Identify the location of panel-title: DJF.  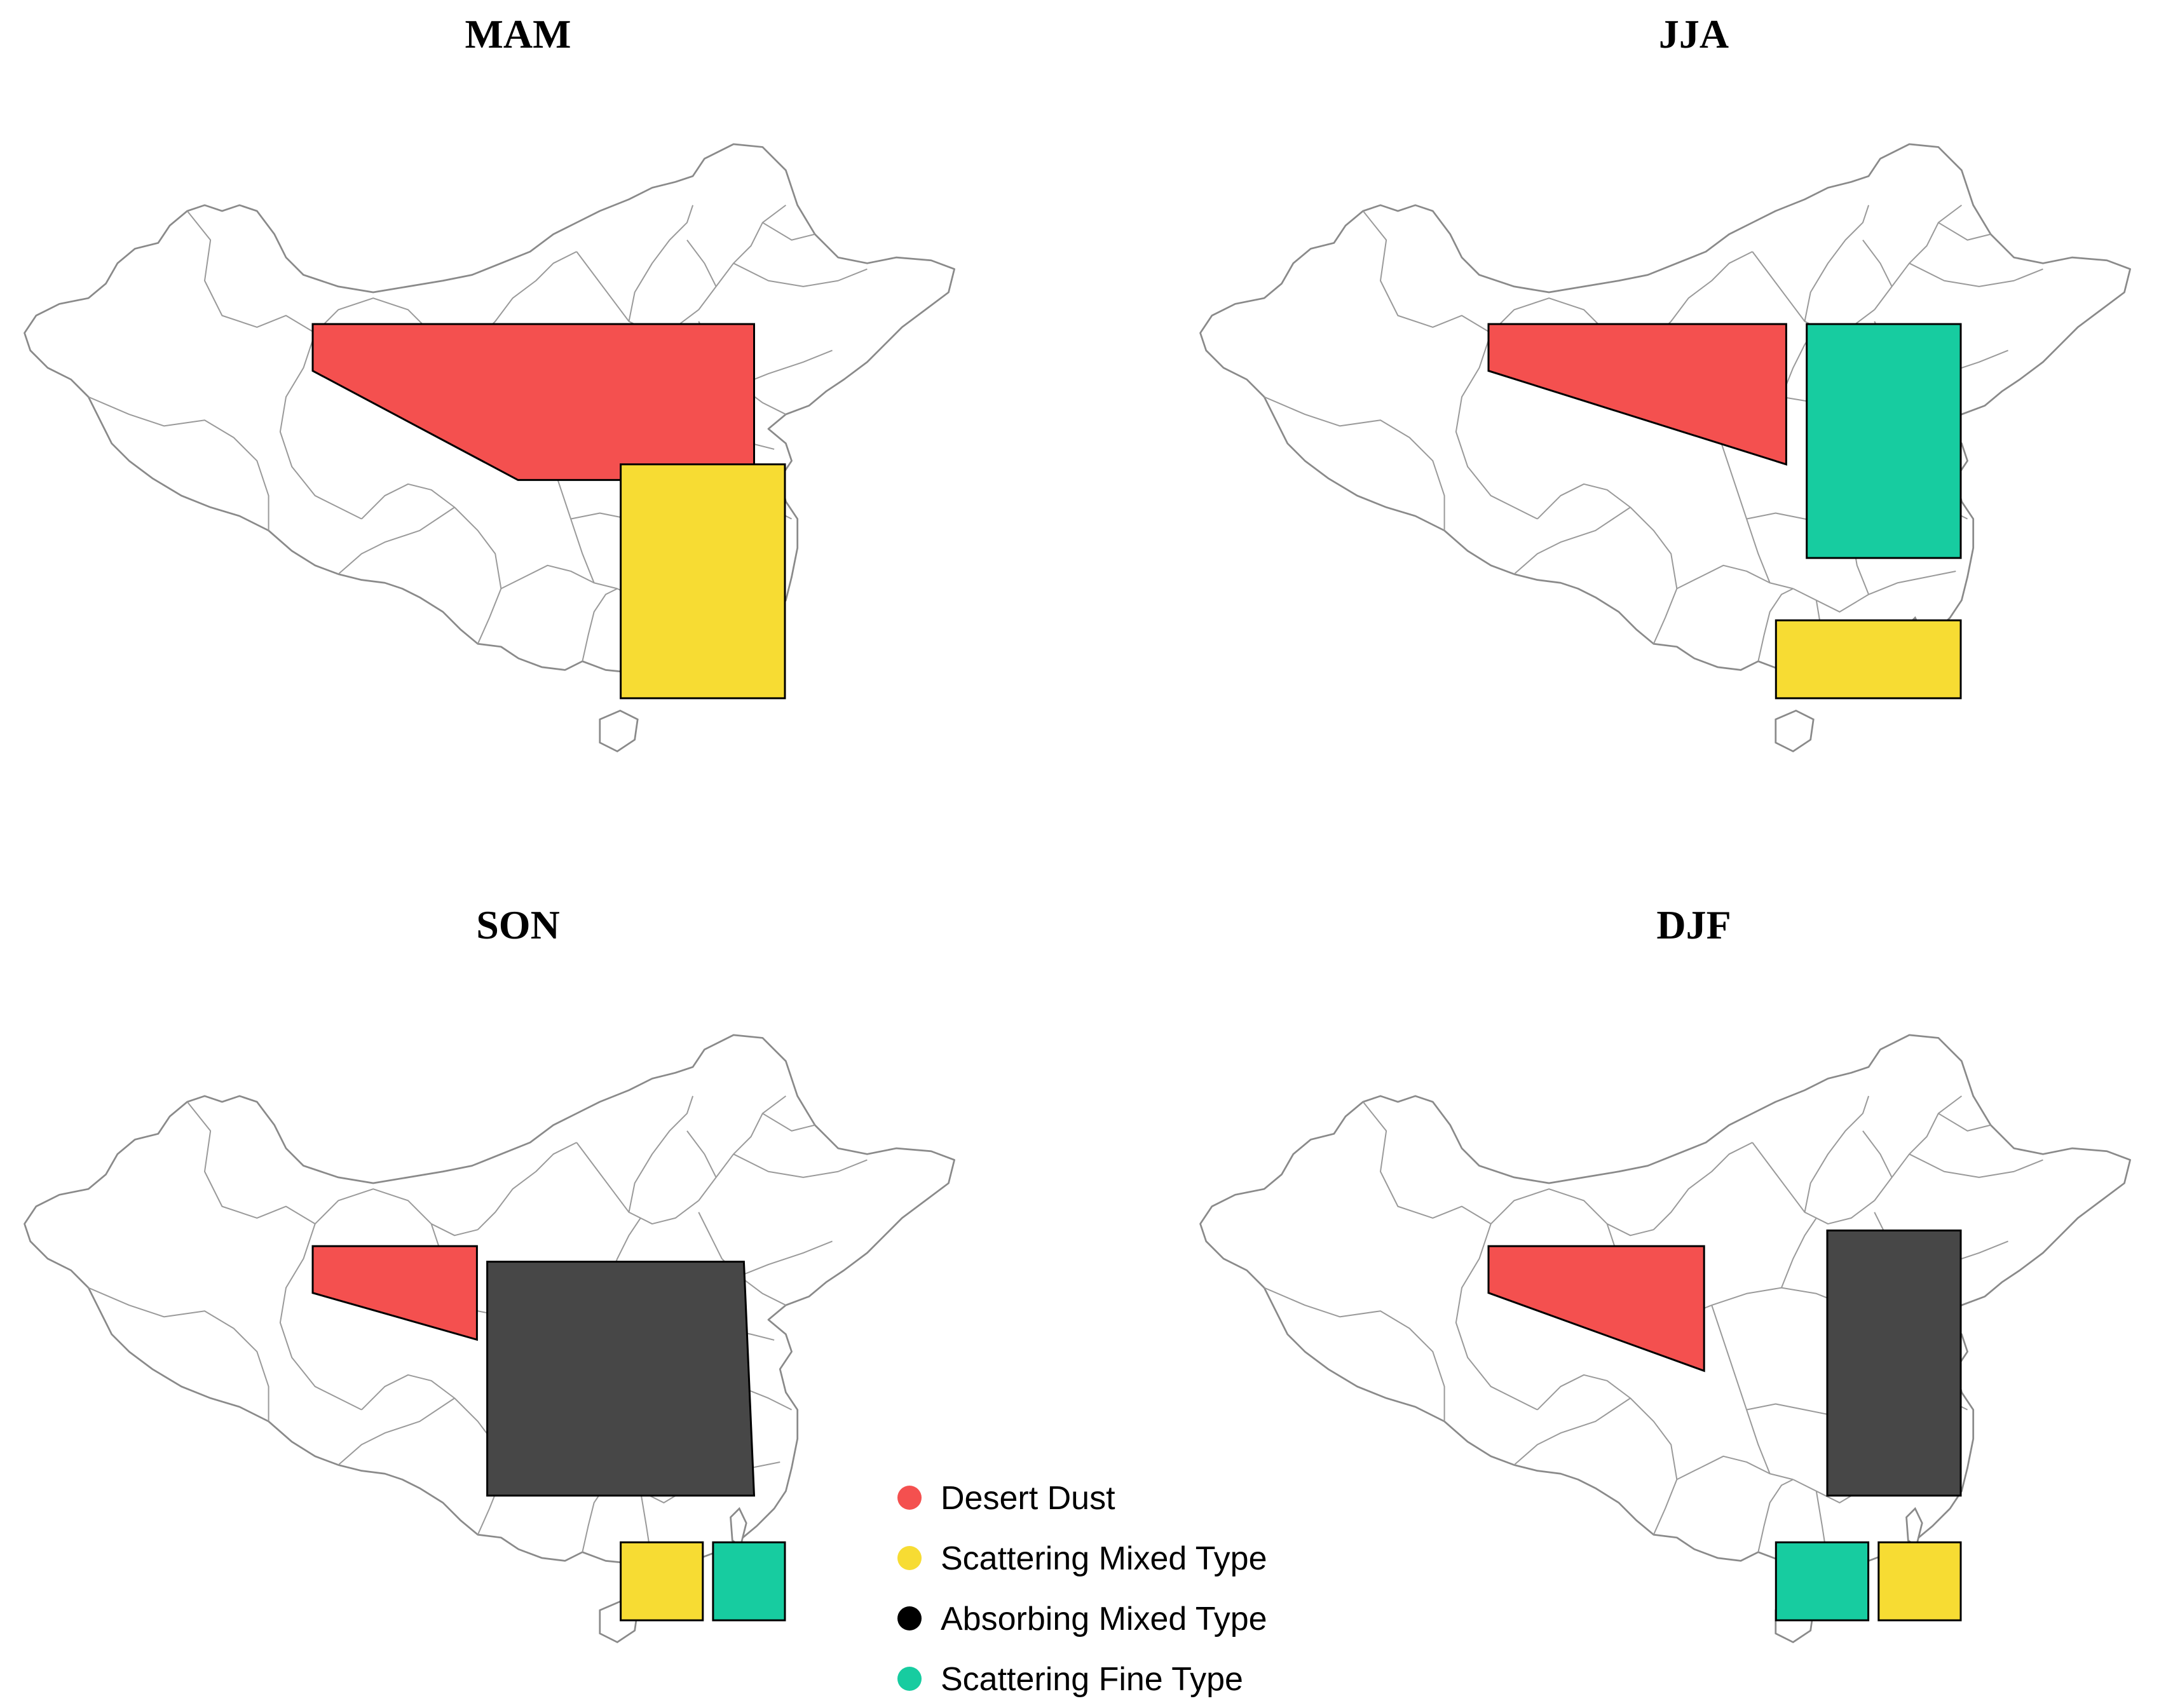
(1693, 924).